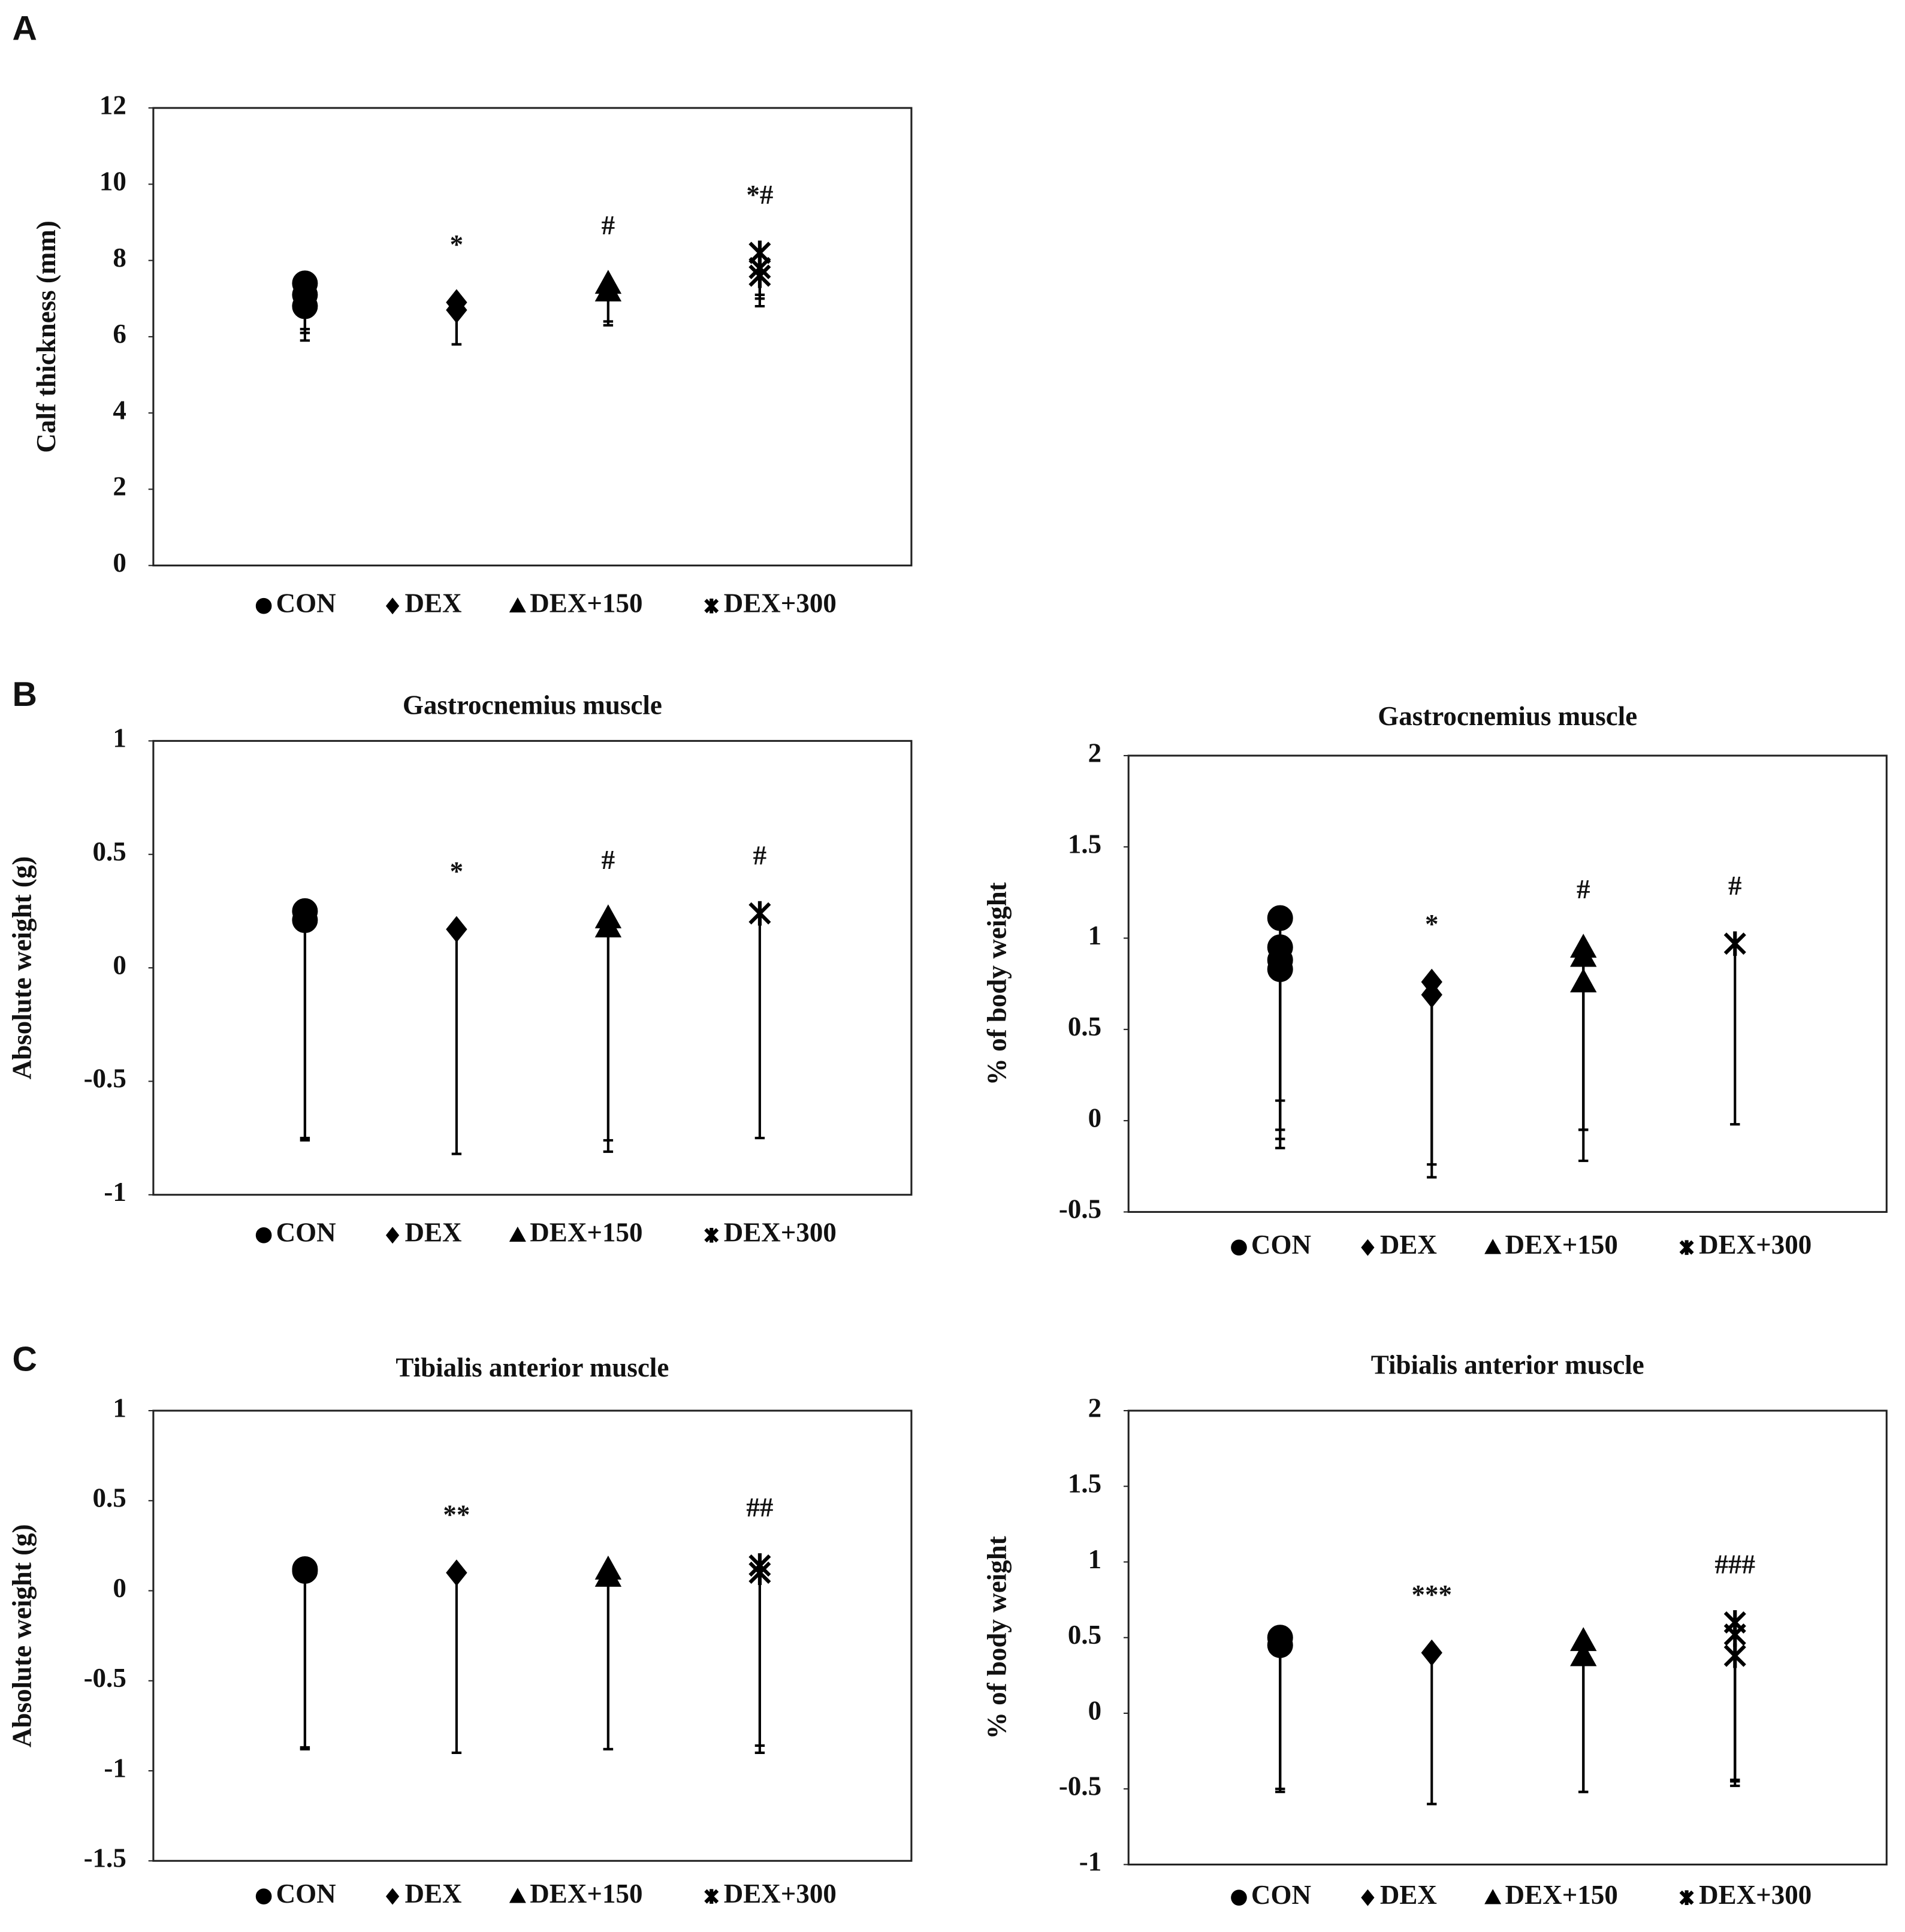 The height and width of the screenshot is (1932, 1905). What do you see at coordinates (105, 1858) in the screenshot?
I see `y-tick-label: -1.5` at bounding box center [105, 1858].